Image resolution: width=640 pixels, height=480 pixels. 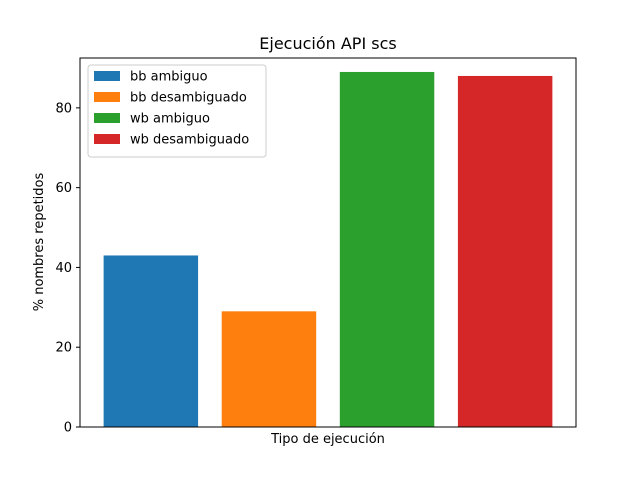 I want to click on legend-label: wb desambiguado, so click(x=189, y=140).